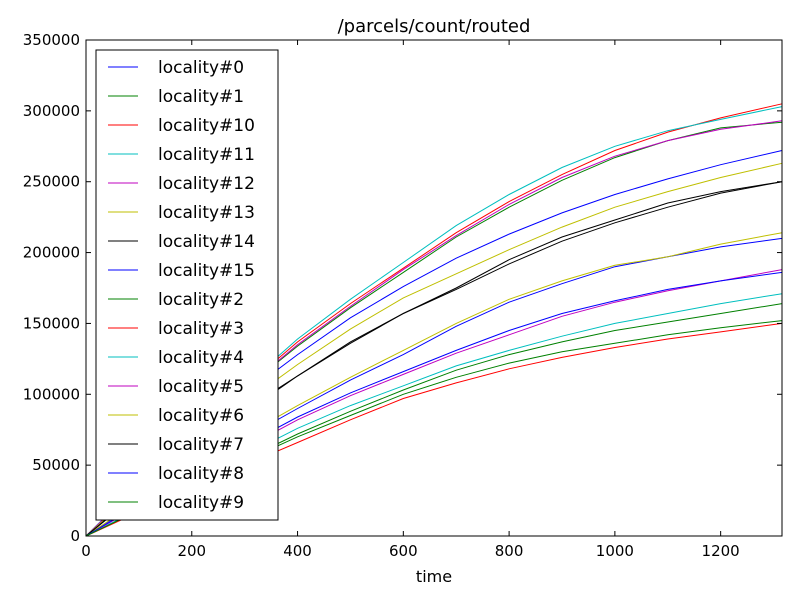  I want to click on legend-label: locality#12, so click(206, 184).